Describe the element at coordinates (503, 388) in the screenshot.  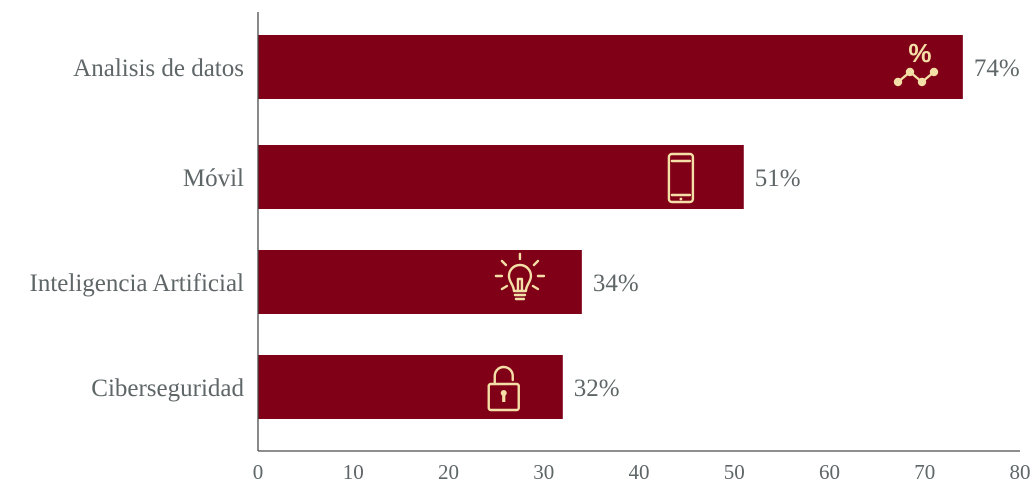
I see `padlock-icon` at that location.